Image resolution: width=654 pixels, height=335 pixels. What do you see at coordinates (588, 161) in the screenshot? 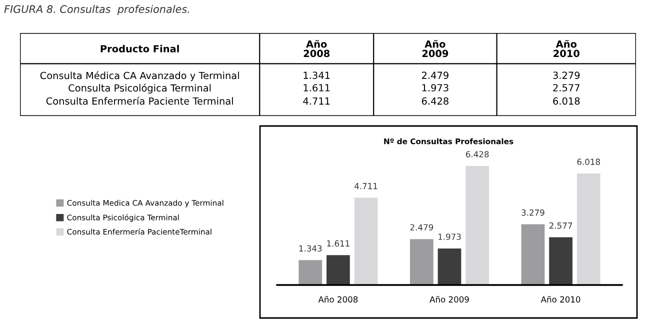
I see `data-label: 6.018` at bounding box center [588, 161].